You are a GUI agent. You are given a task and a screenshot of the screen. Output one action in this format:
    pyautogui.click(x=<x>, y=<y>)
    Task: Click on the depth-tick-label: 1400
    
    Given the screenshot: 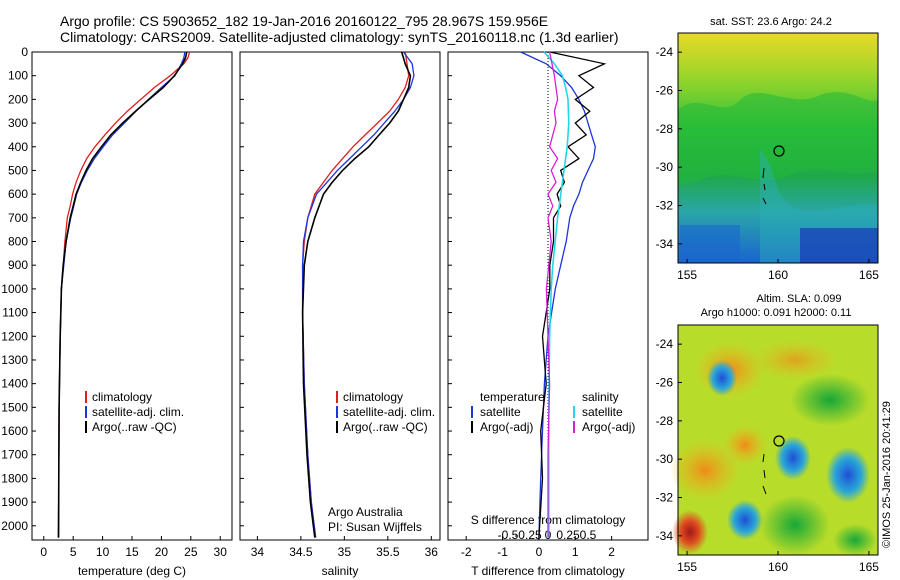 What is the action you would take?
    pyautogui.click(x=14, y=384)
    